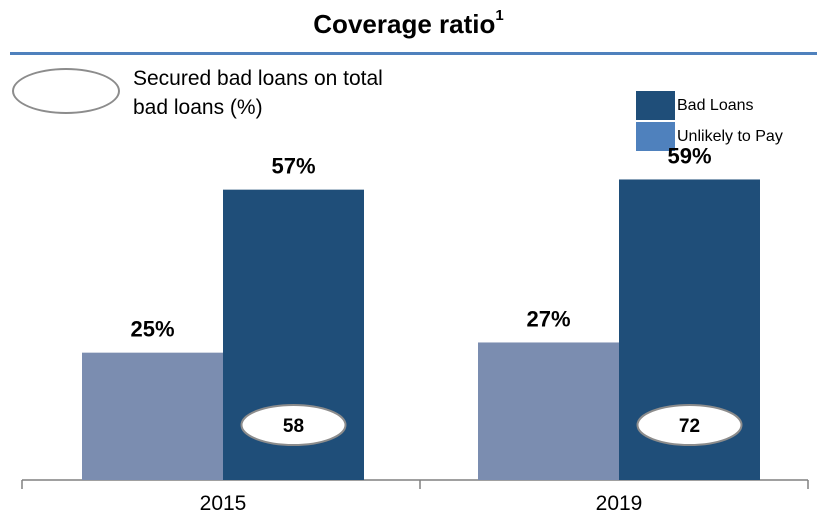  I want to click on secured-oval-2015, so click(293, 425).